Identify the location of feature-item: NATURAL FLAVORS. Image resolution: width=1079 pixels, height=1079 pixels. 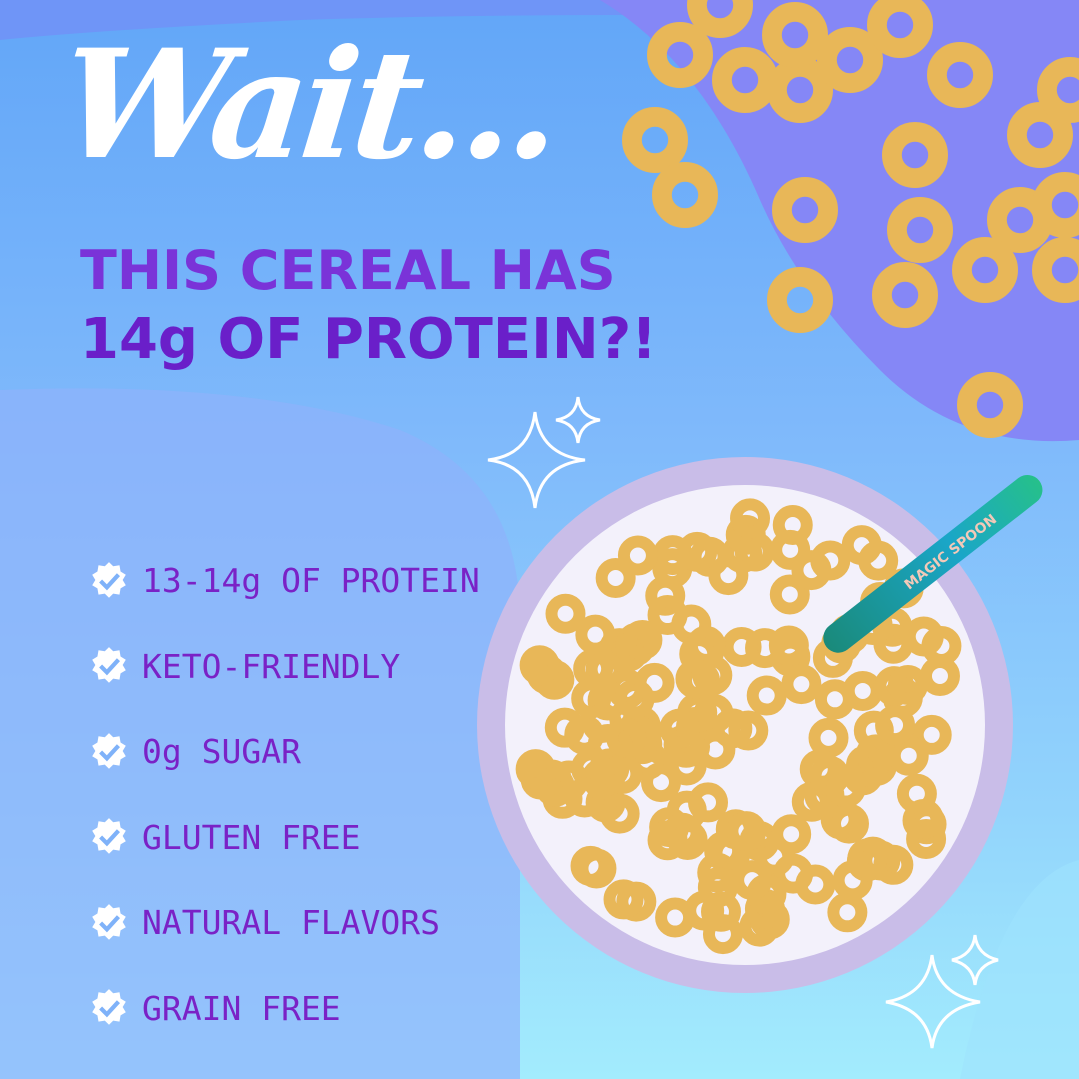
(284, 923).